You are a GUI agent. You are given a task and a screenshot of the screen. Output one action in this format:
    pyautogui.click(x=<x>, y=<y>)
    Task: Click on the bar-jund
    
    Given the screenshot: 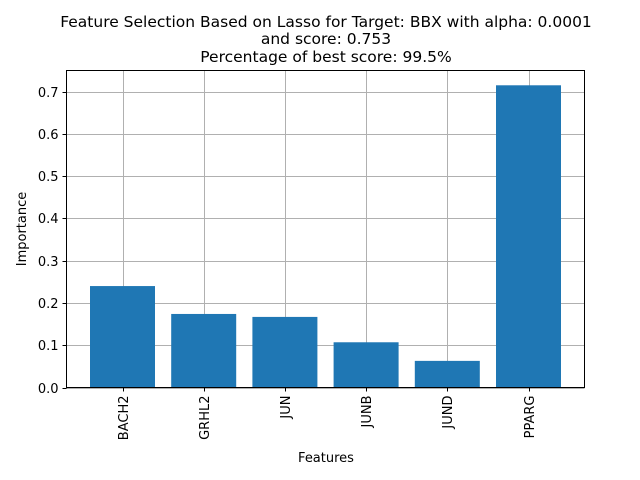 What is the action you would take?
    pyautogui.click(x=447, y=374)
    